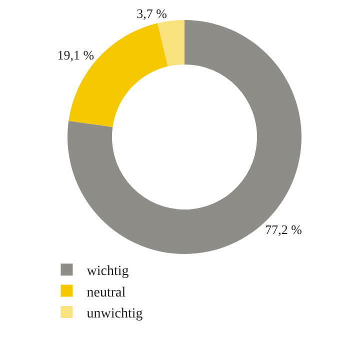 This screenshot has width=359, height=340. Describe the element at coordinates (75, 54) in the screenshot. I see `data-label: 19,1 %` at that location.